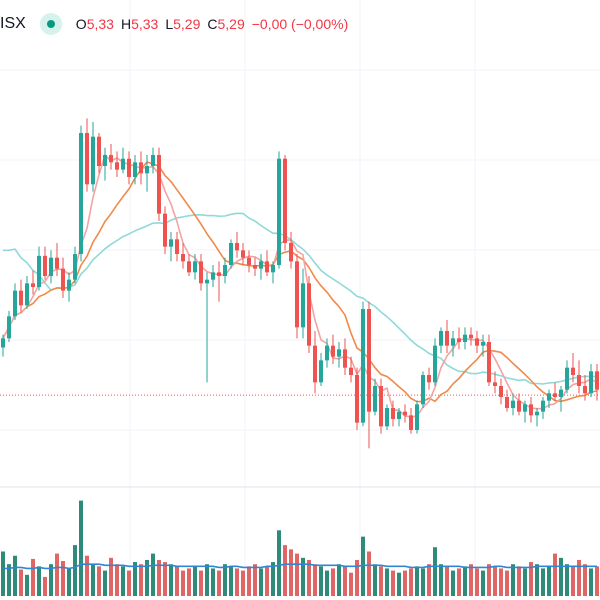  What do you see at coordinates (13, 23) in the screenshot?
I see `symbol-label: ISX` at bounding box center [13, 23].